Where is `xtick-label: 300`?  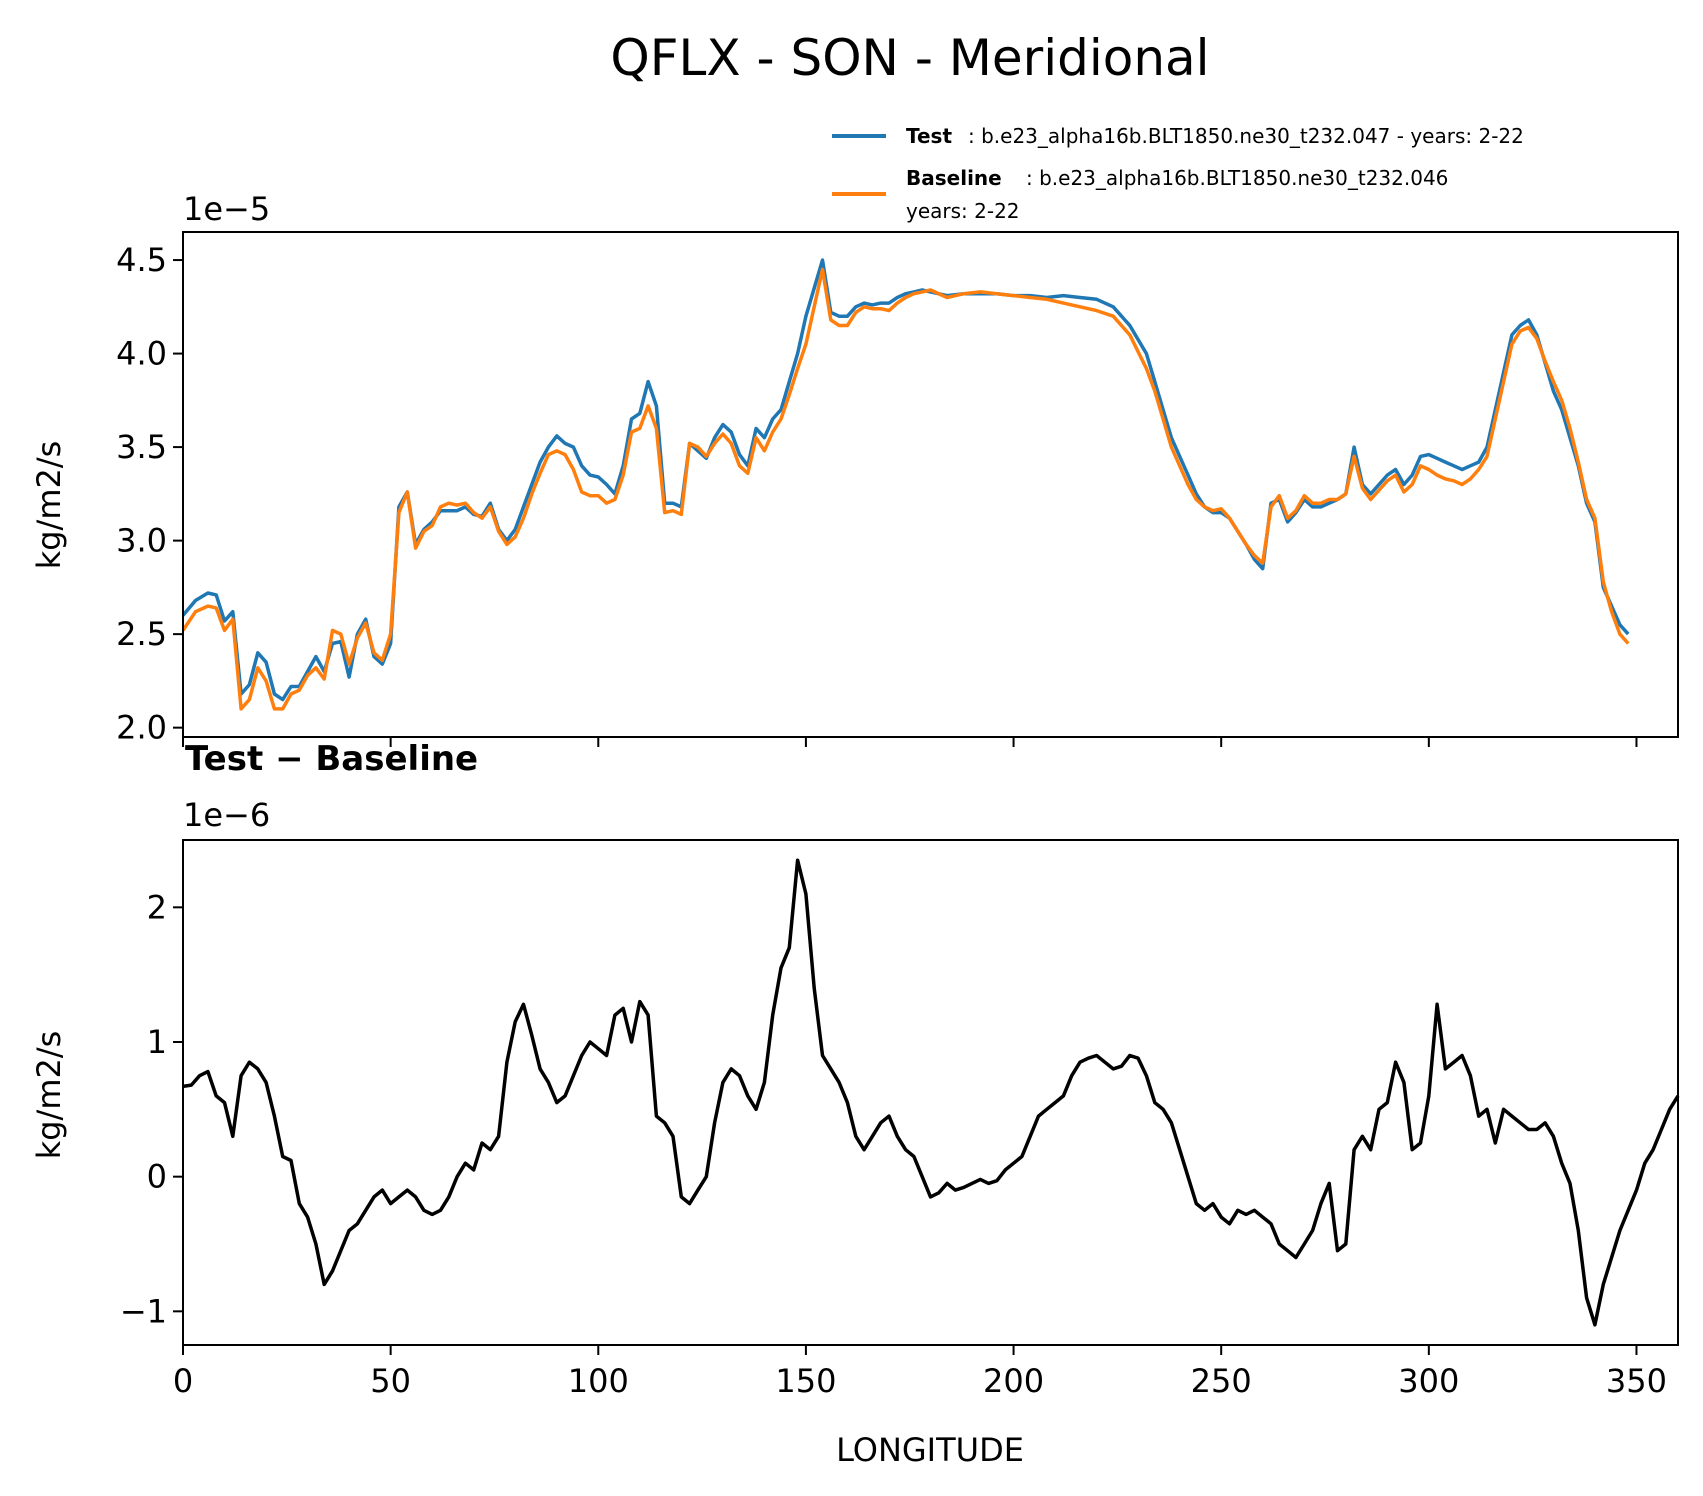
xtick-label: 300 is located at coordinates (1428, 1381).